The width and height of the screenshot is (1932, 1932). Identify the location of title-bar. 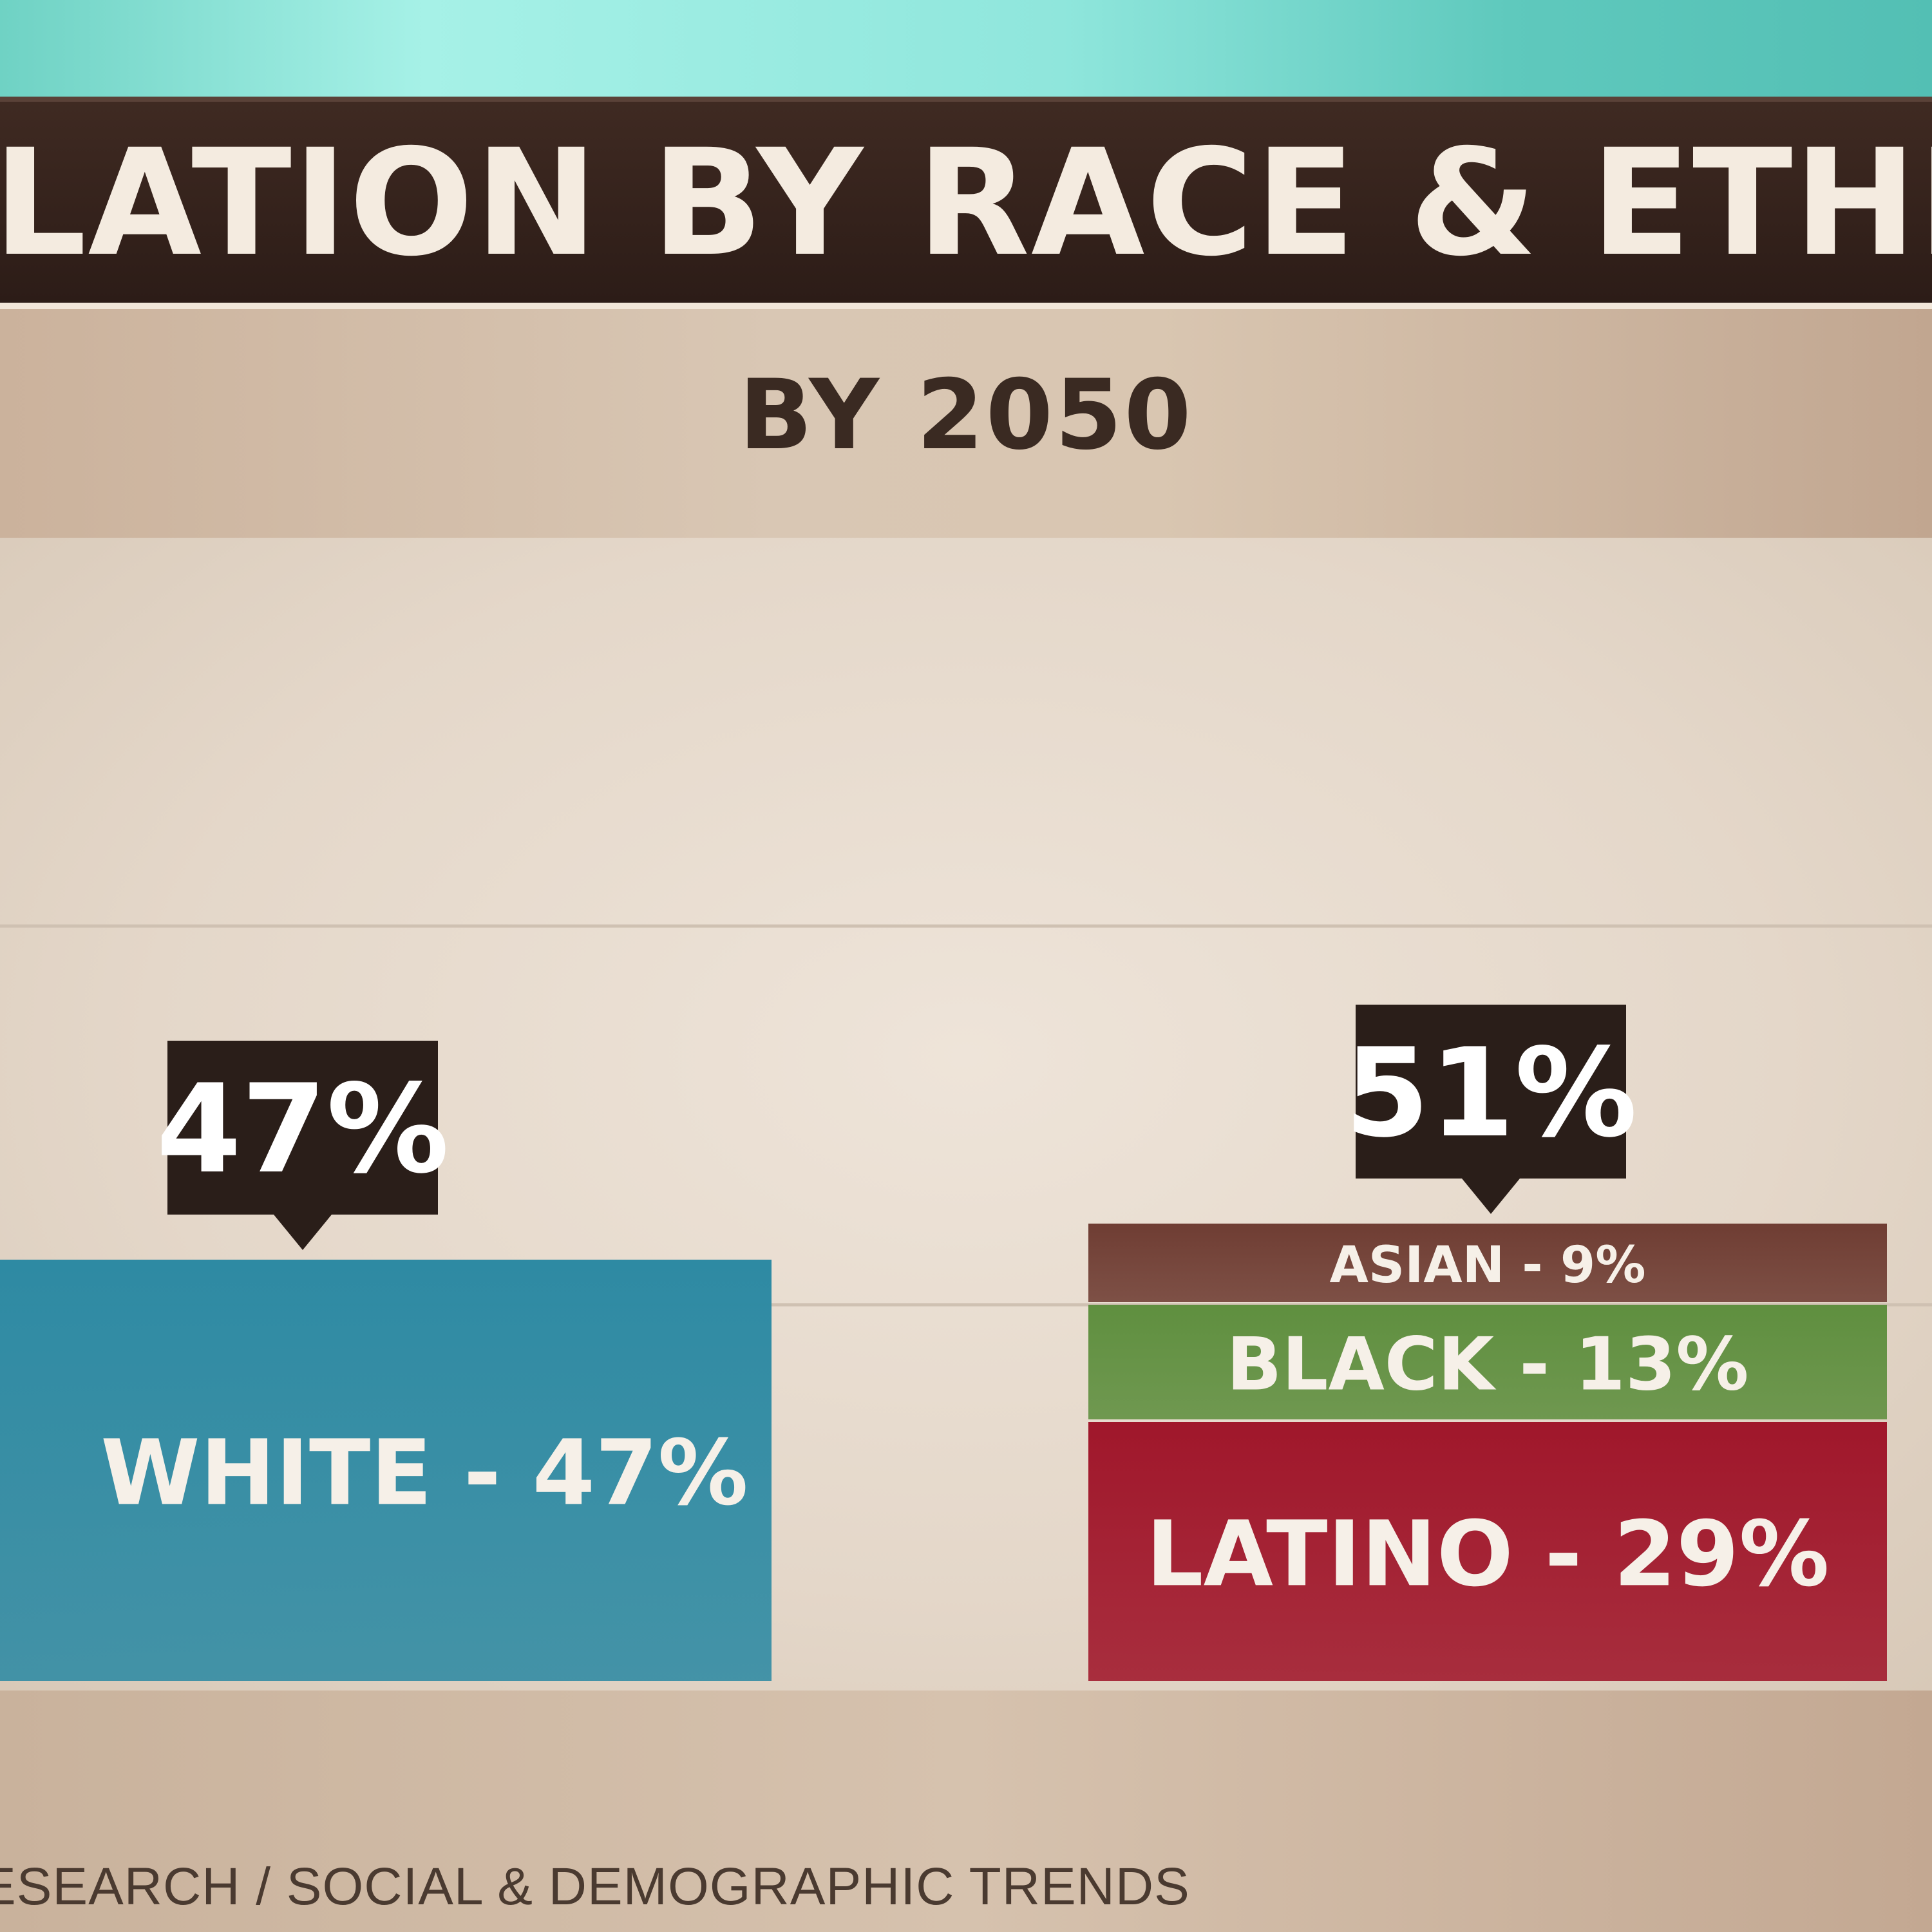
(966, 203).